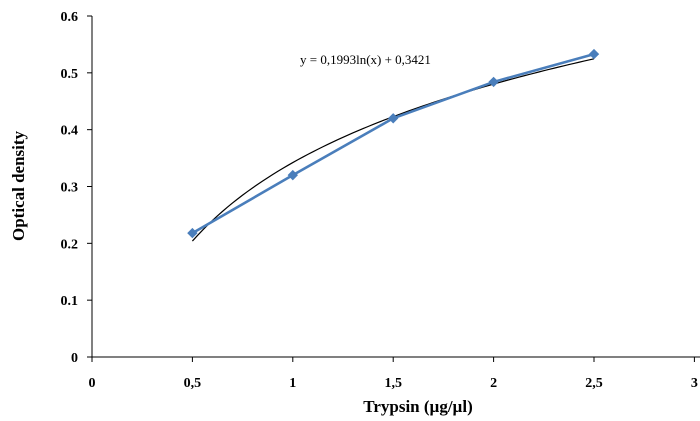 Image resolution: width=700 pixels, height=421 pixels. Describe the element at coordinates (74, 358) in the screenshot. I see `y-tick-label: 0` at that location.